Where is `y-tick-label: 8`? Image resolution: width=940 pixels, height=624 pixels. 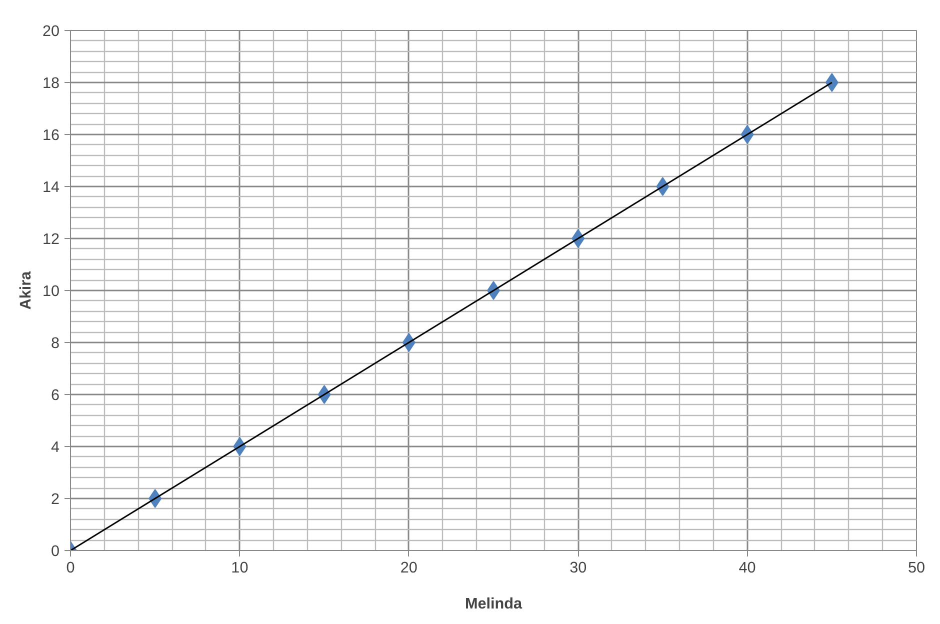 y-tick-label: 8 is located at coordinates (55, 343).